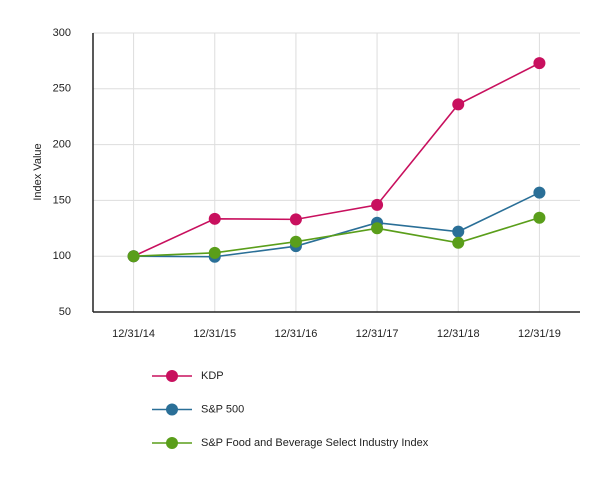 This screenshot has width=613, height=485. I want to click on legend-label: S&P 500, so click(222, 409).